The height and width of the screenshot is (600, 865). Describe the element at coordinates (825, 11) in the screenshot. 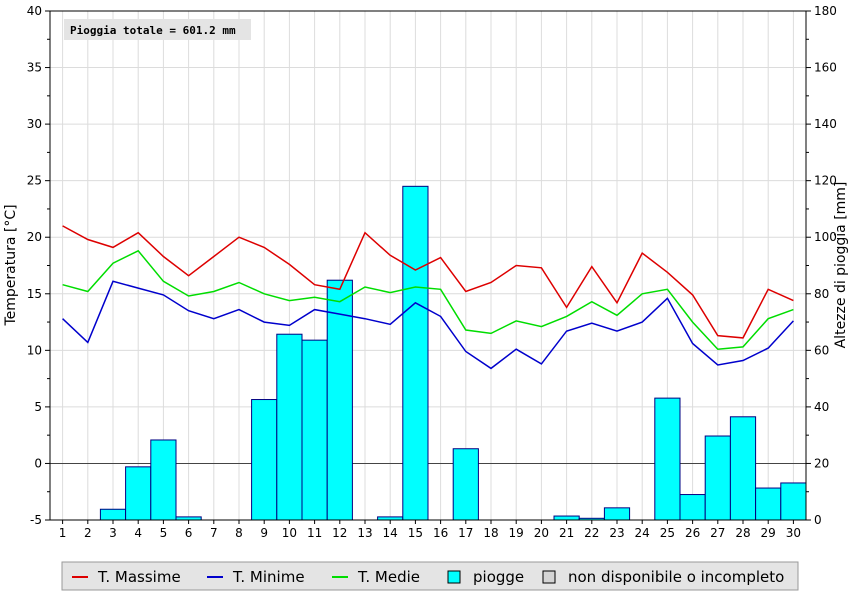

I see `y-right-tick-label: 180` at that location.